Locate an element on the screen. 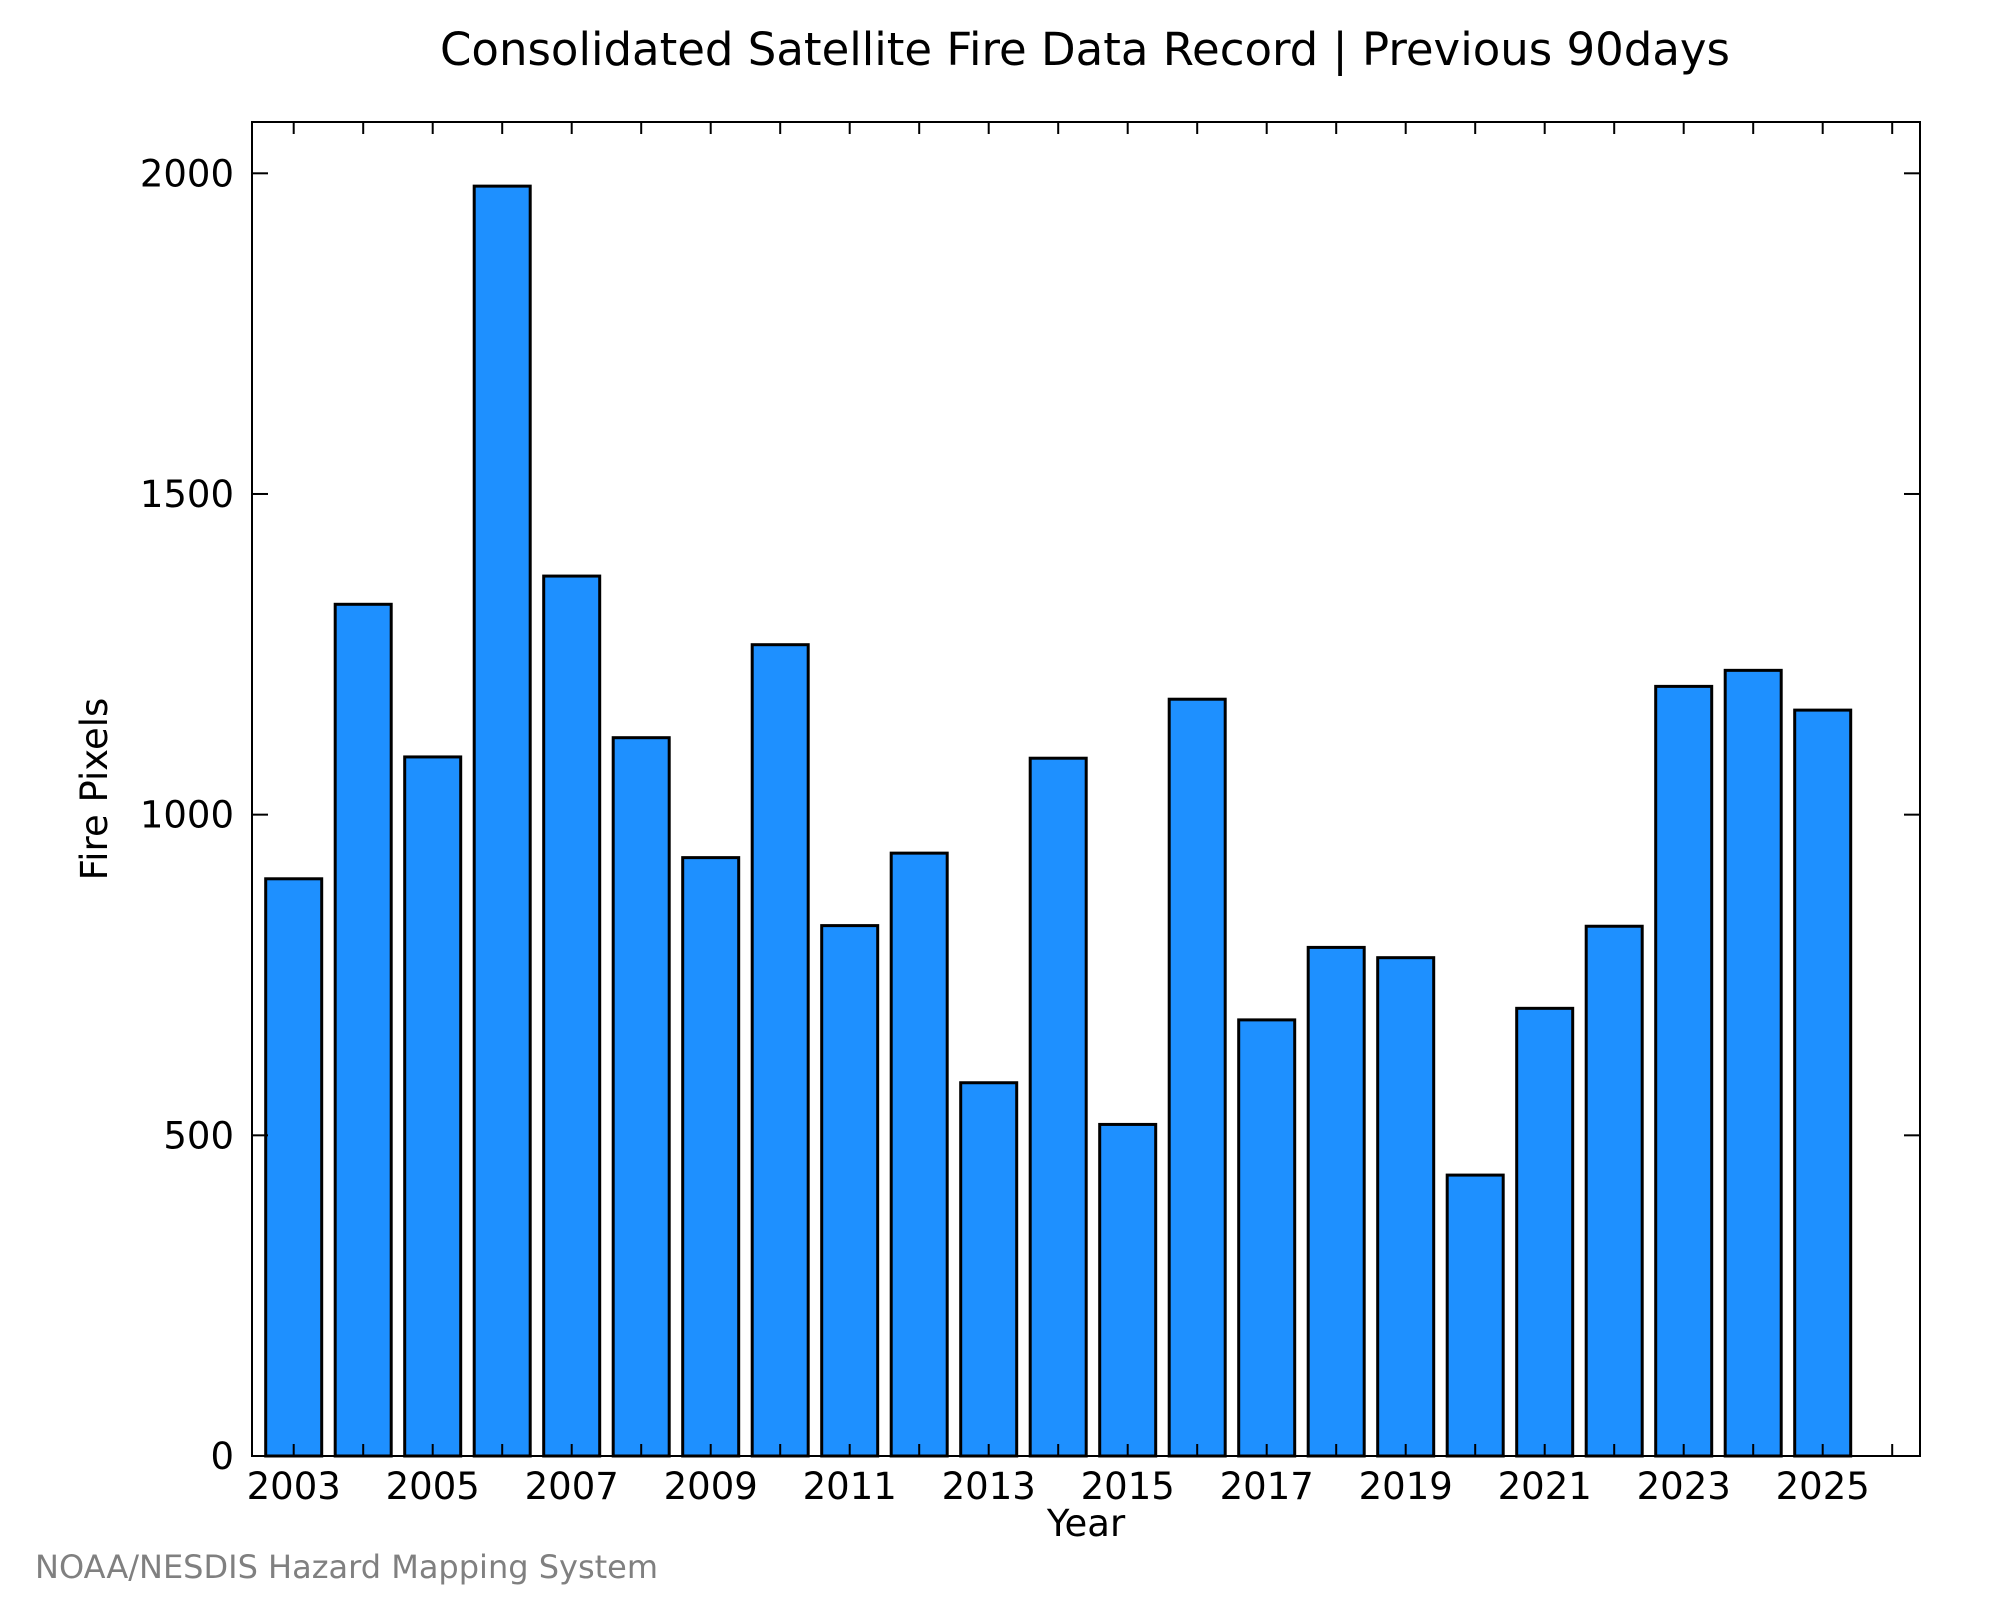 Image resolution: width=2000 pixels, height=1600 pixels. x-tick-label: 2023 is located at coordinates (1684, 1486).